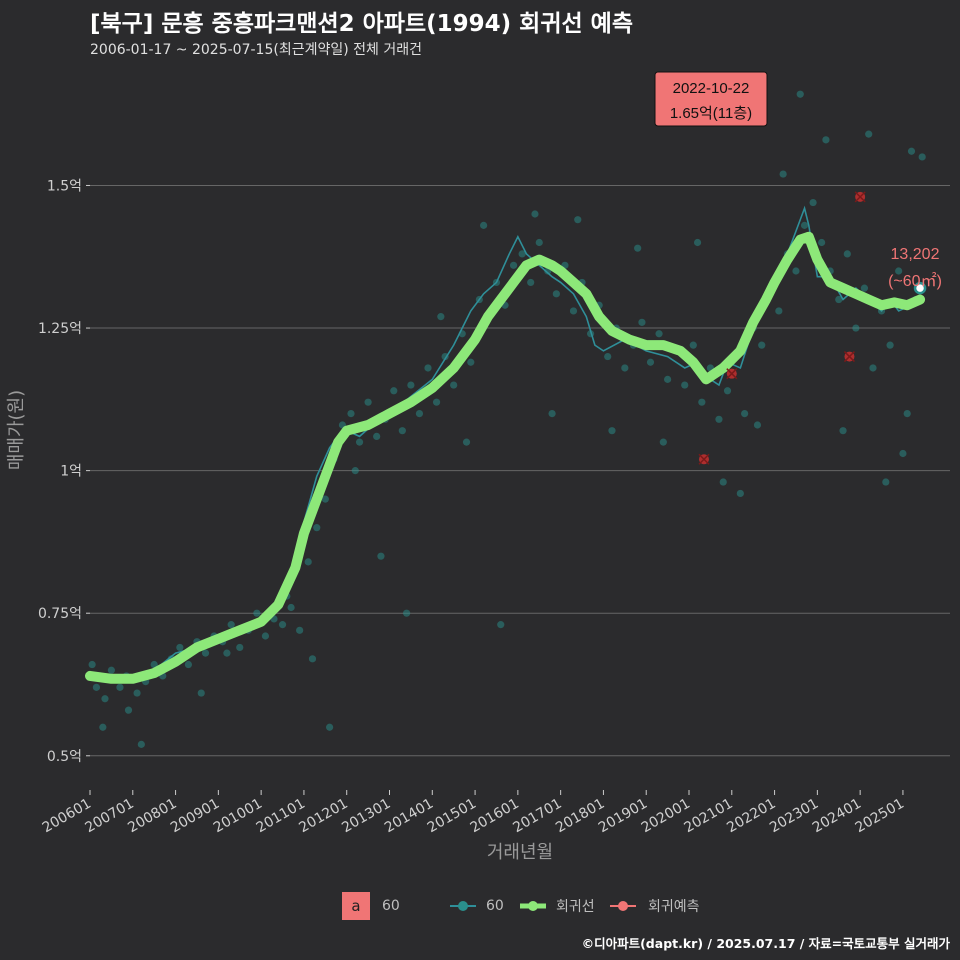 The width and height of the screenshot is (960, 960). I want to click on x-axis-title: 거래년월, so click(520, 852).